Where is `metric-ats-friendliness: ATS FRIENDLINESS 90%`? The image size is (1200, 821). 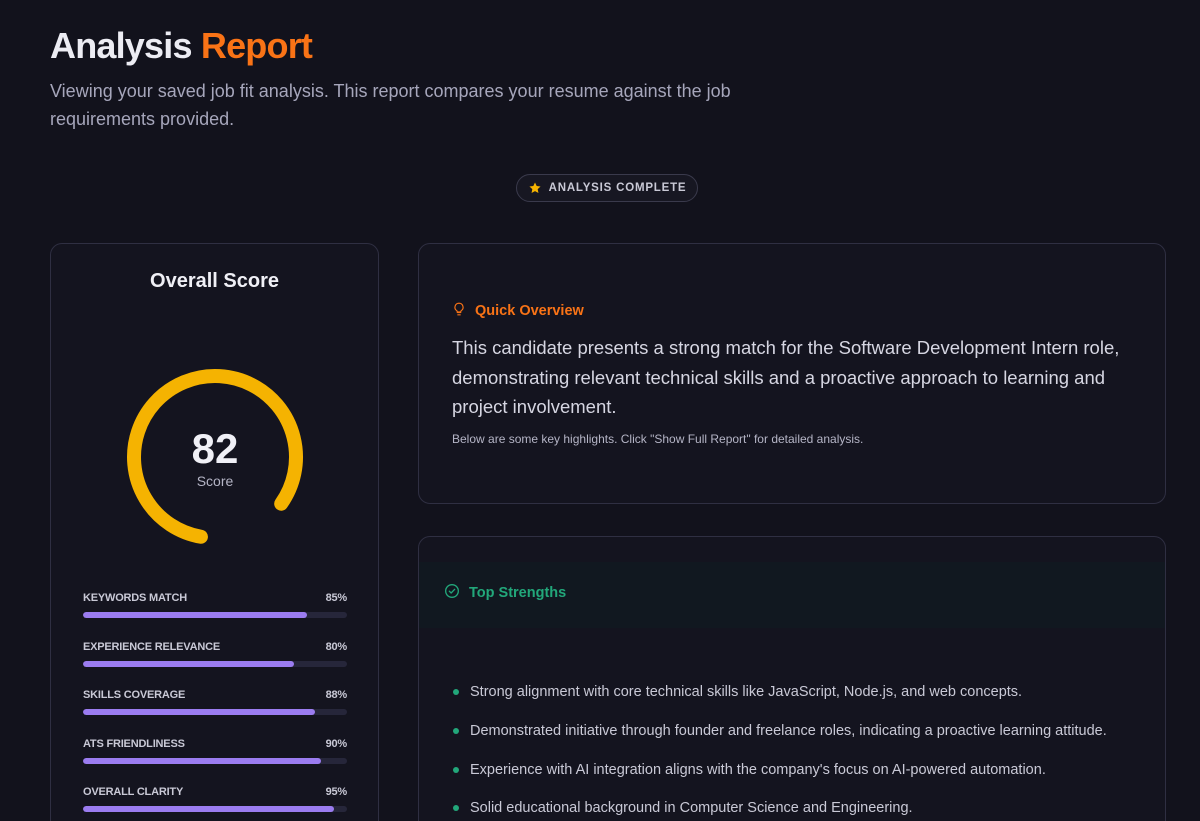 metric-ats-friendliness: ATS FRIENDLINESS 90% is located at coordinates (215, 762).